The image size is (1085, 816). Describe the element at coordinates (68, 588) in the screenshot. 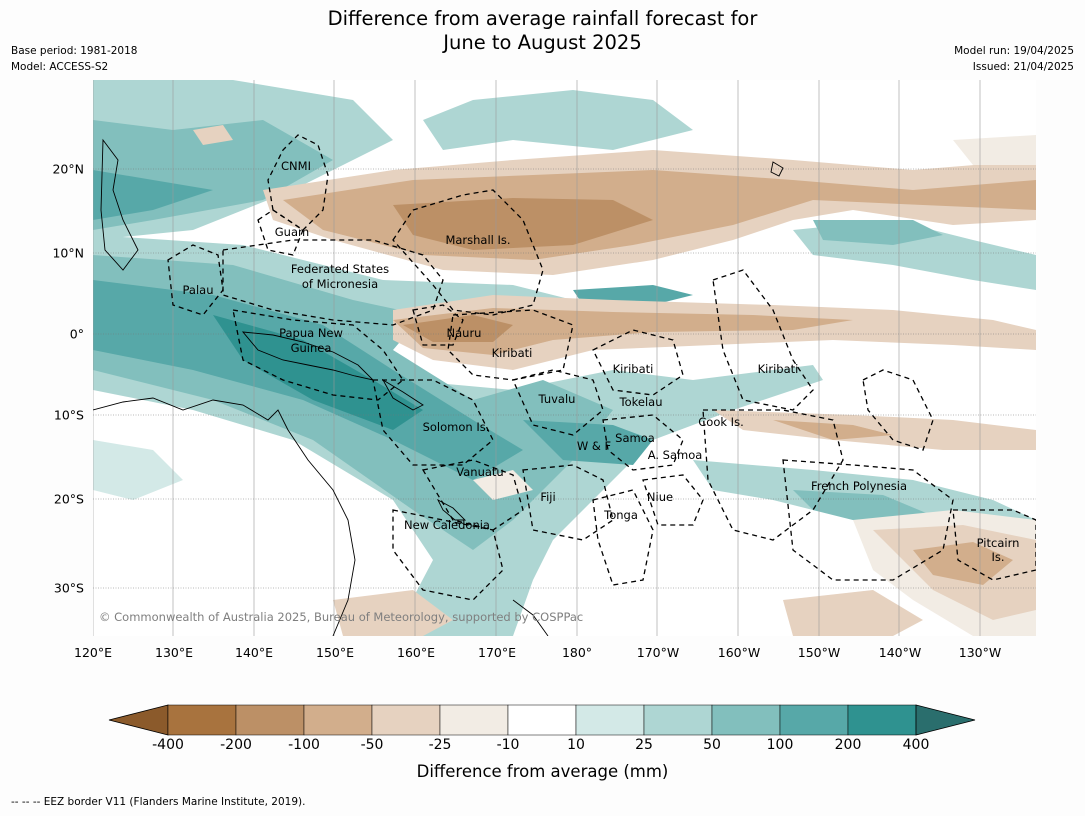

I see `lat-tick-label: 30°S` at that location.